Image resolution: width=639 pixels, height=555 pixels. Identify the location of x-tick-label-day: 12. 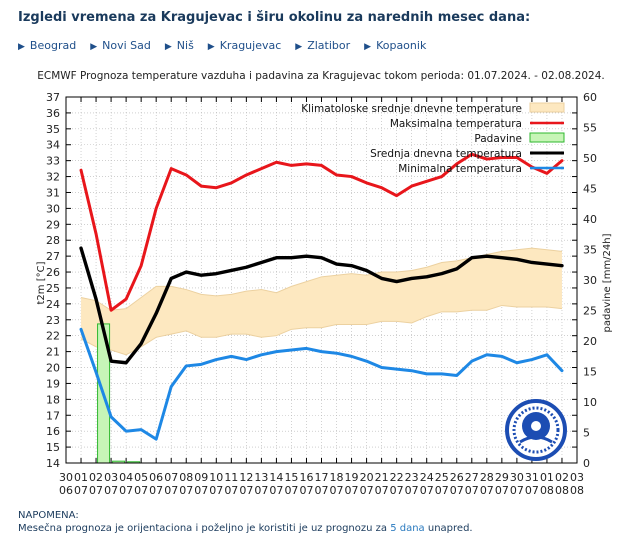
(246, 477).